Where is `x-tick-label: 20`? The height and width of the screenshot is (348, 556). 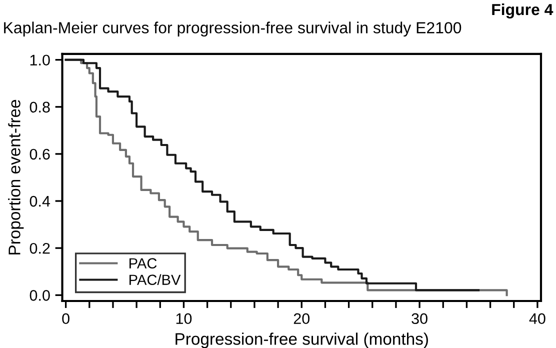 x-tick-label: 20 is located at coordinates (302, 318).